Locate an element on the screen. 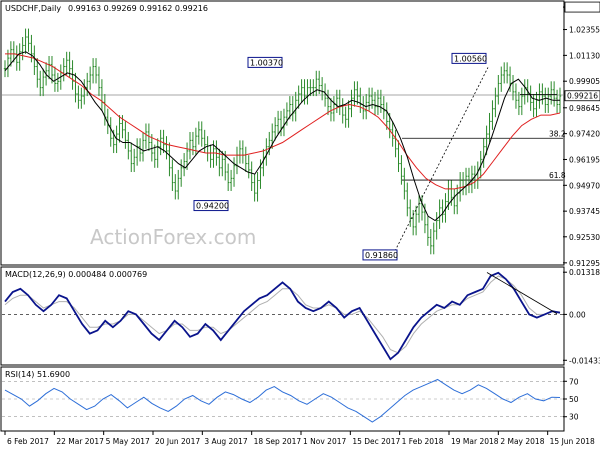  price-y-tick-label: 0.99905 is located at coordinates (584, 81).